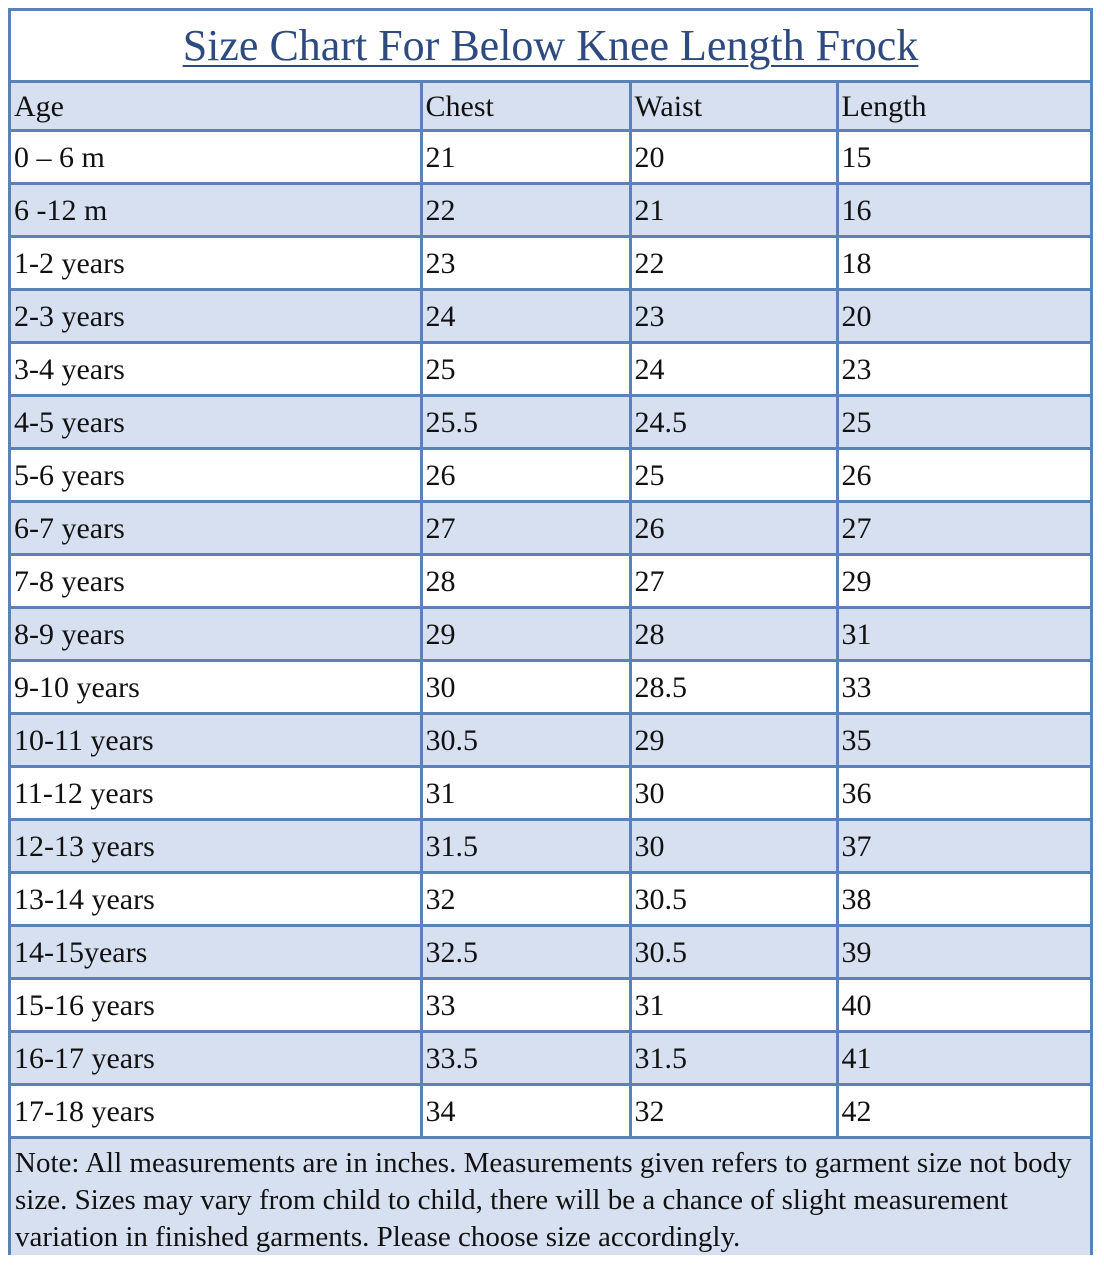  What do you see at coordinates (526, 846) in the screenshot?
I see `cell-chest: 31.5` at bounding box center [526, 846].